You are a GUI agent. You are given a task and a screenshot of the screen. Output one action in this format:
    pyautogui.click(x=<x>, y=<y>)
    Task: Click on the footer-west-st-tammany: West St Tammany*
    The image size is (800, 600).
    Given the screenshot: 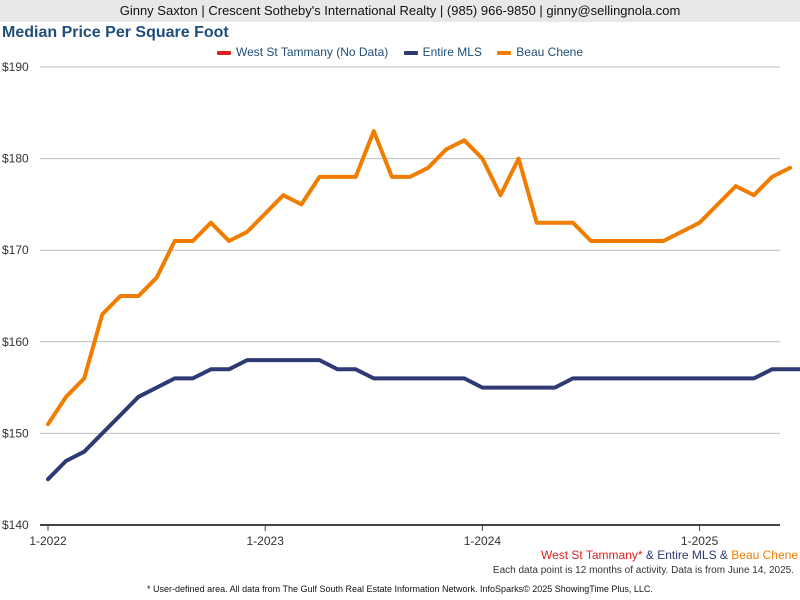 What is the action you would take?
    pyautogui.click(x=591, y=555)
    